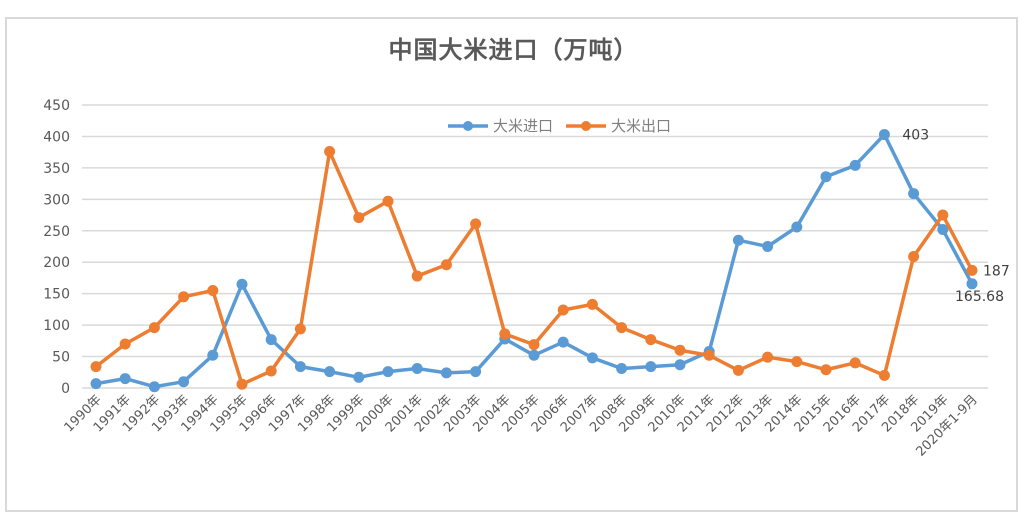  Describe the element at coordinates (915, 136) in the screenshot. I see `data-label: 403` at that location.